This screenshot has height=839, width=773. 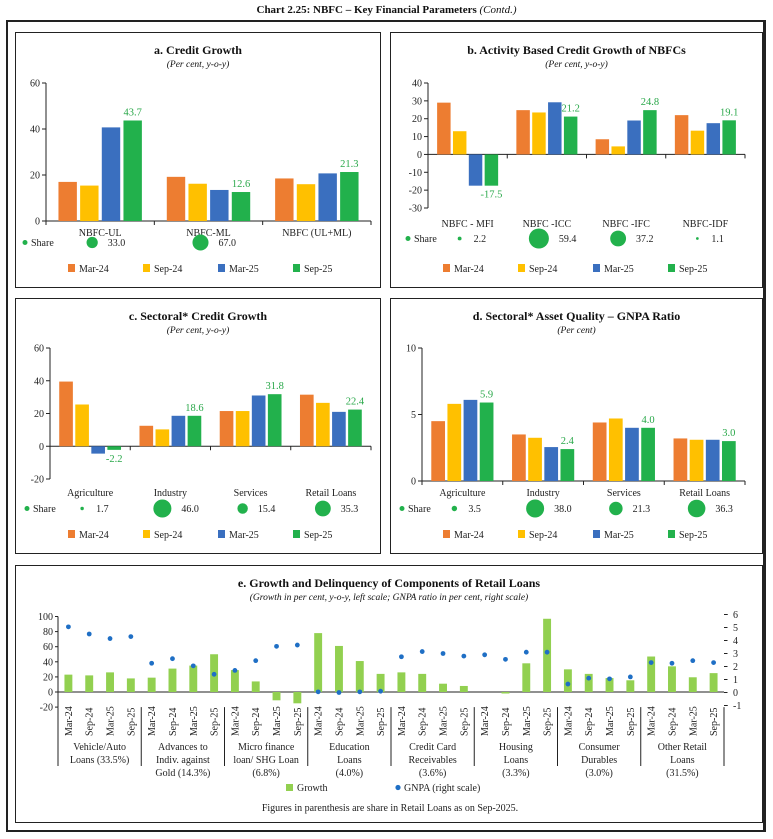 What do you see at coordinates (626, 224) in the screenshot?
I see `category-label: NBFC -IFC` at bounding box center [626, 224].